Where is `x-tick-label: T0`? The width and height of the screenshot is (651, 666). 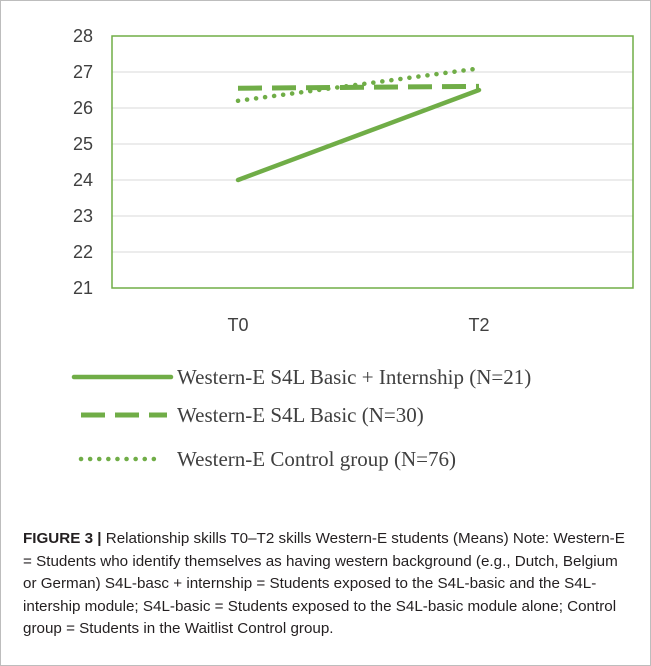 x-tick-label: T0 is located at coordinates (237, 325).